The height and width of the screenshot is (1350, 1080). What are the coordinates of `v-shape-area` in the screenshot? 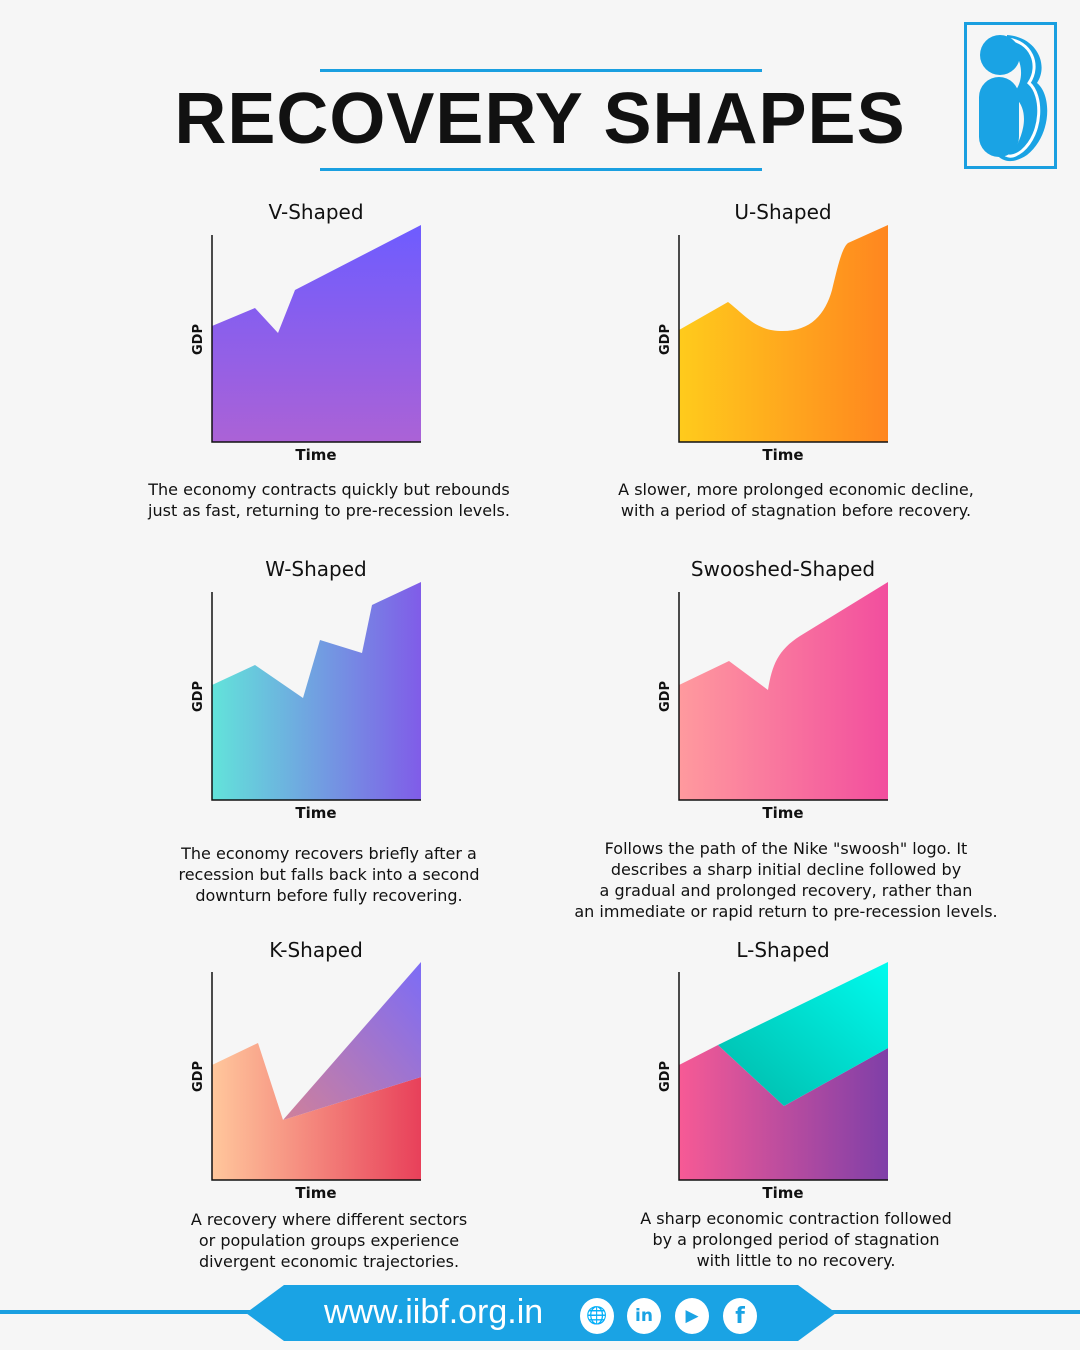 It's located at (316, 333).